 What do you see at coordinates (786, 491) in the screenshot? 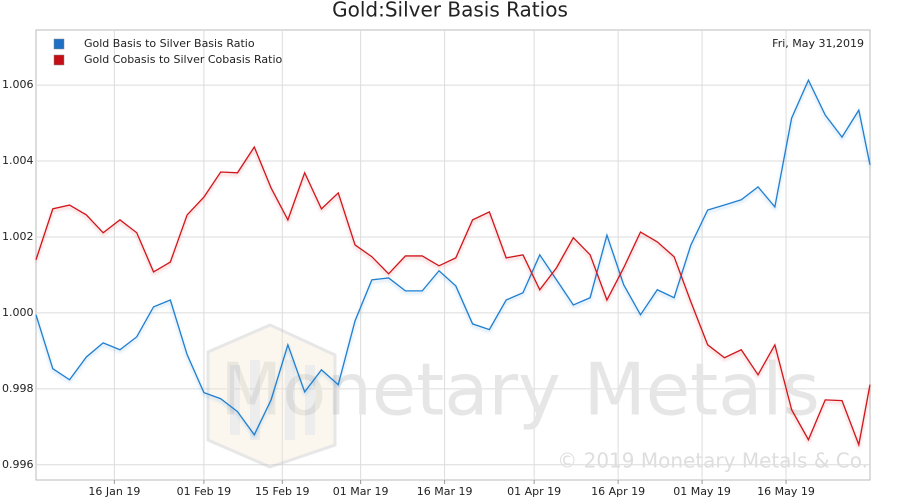
I see `x-tick-label: 16 May 19` at bounding box center [786, 491].